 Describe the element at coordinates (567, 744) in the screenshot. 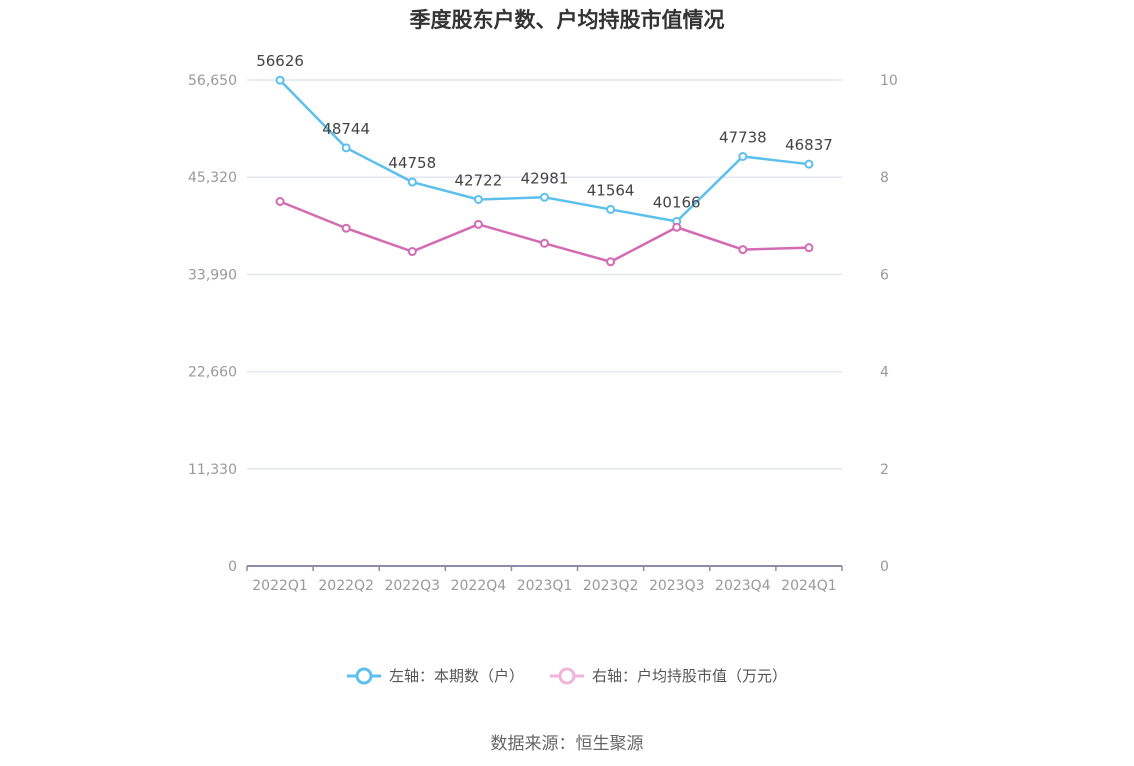

I see `data-source: 数据来源：恒生聚源` at that location.